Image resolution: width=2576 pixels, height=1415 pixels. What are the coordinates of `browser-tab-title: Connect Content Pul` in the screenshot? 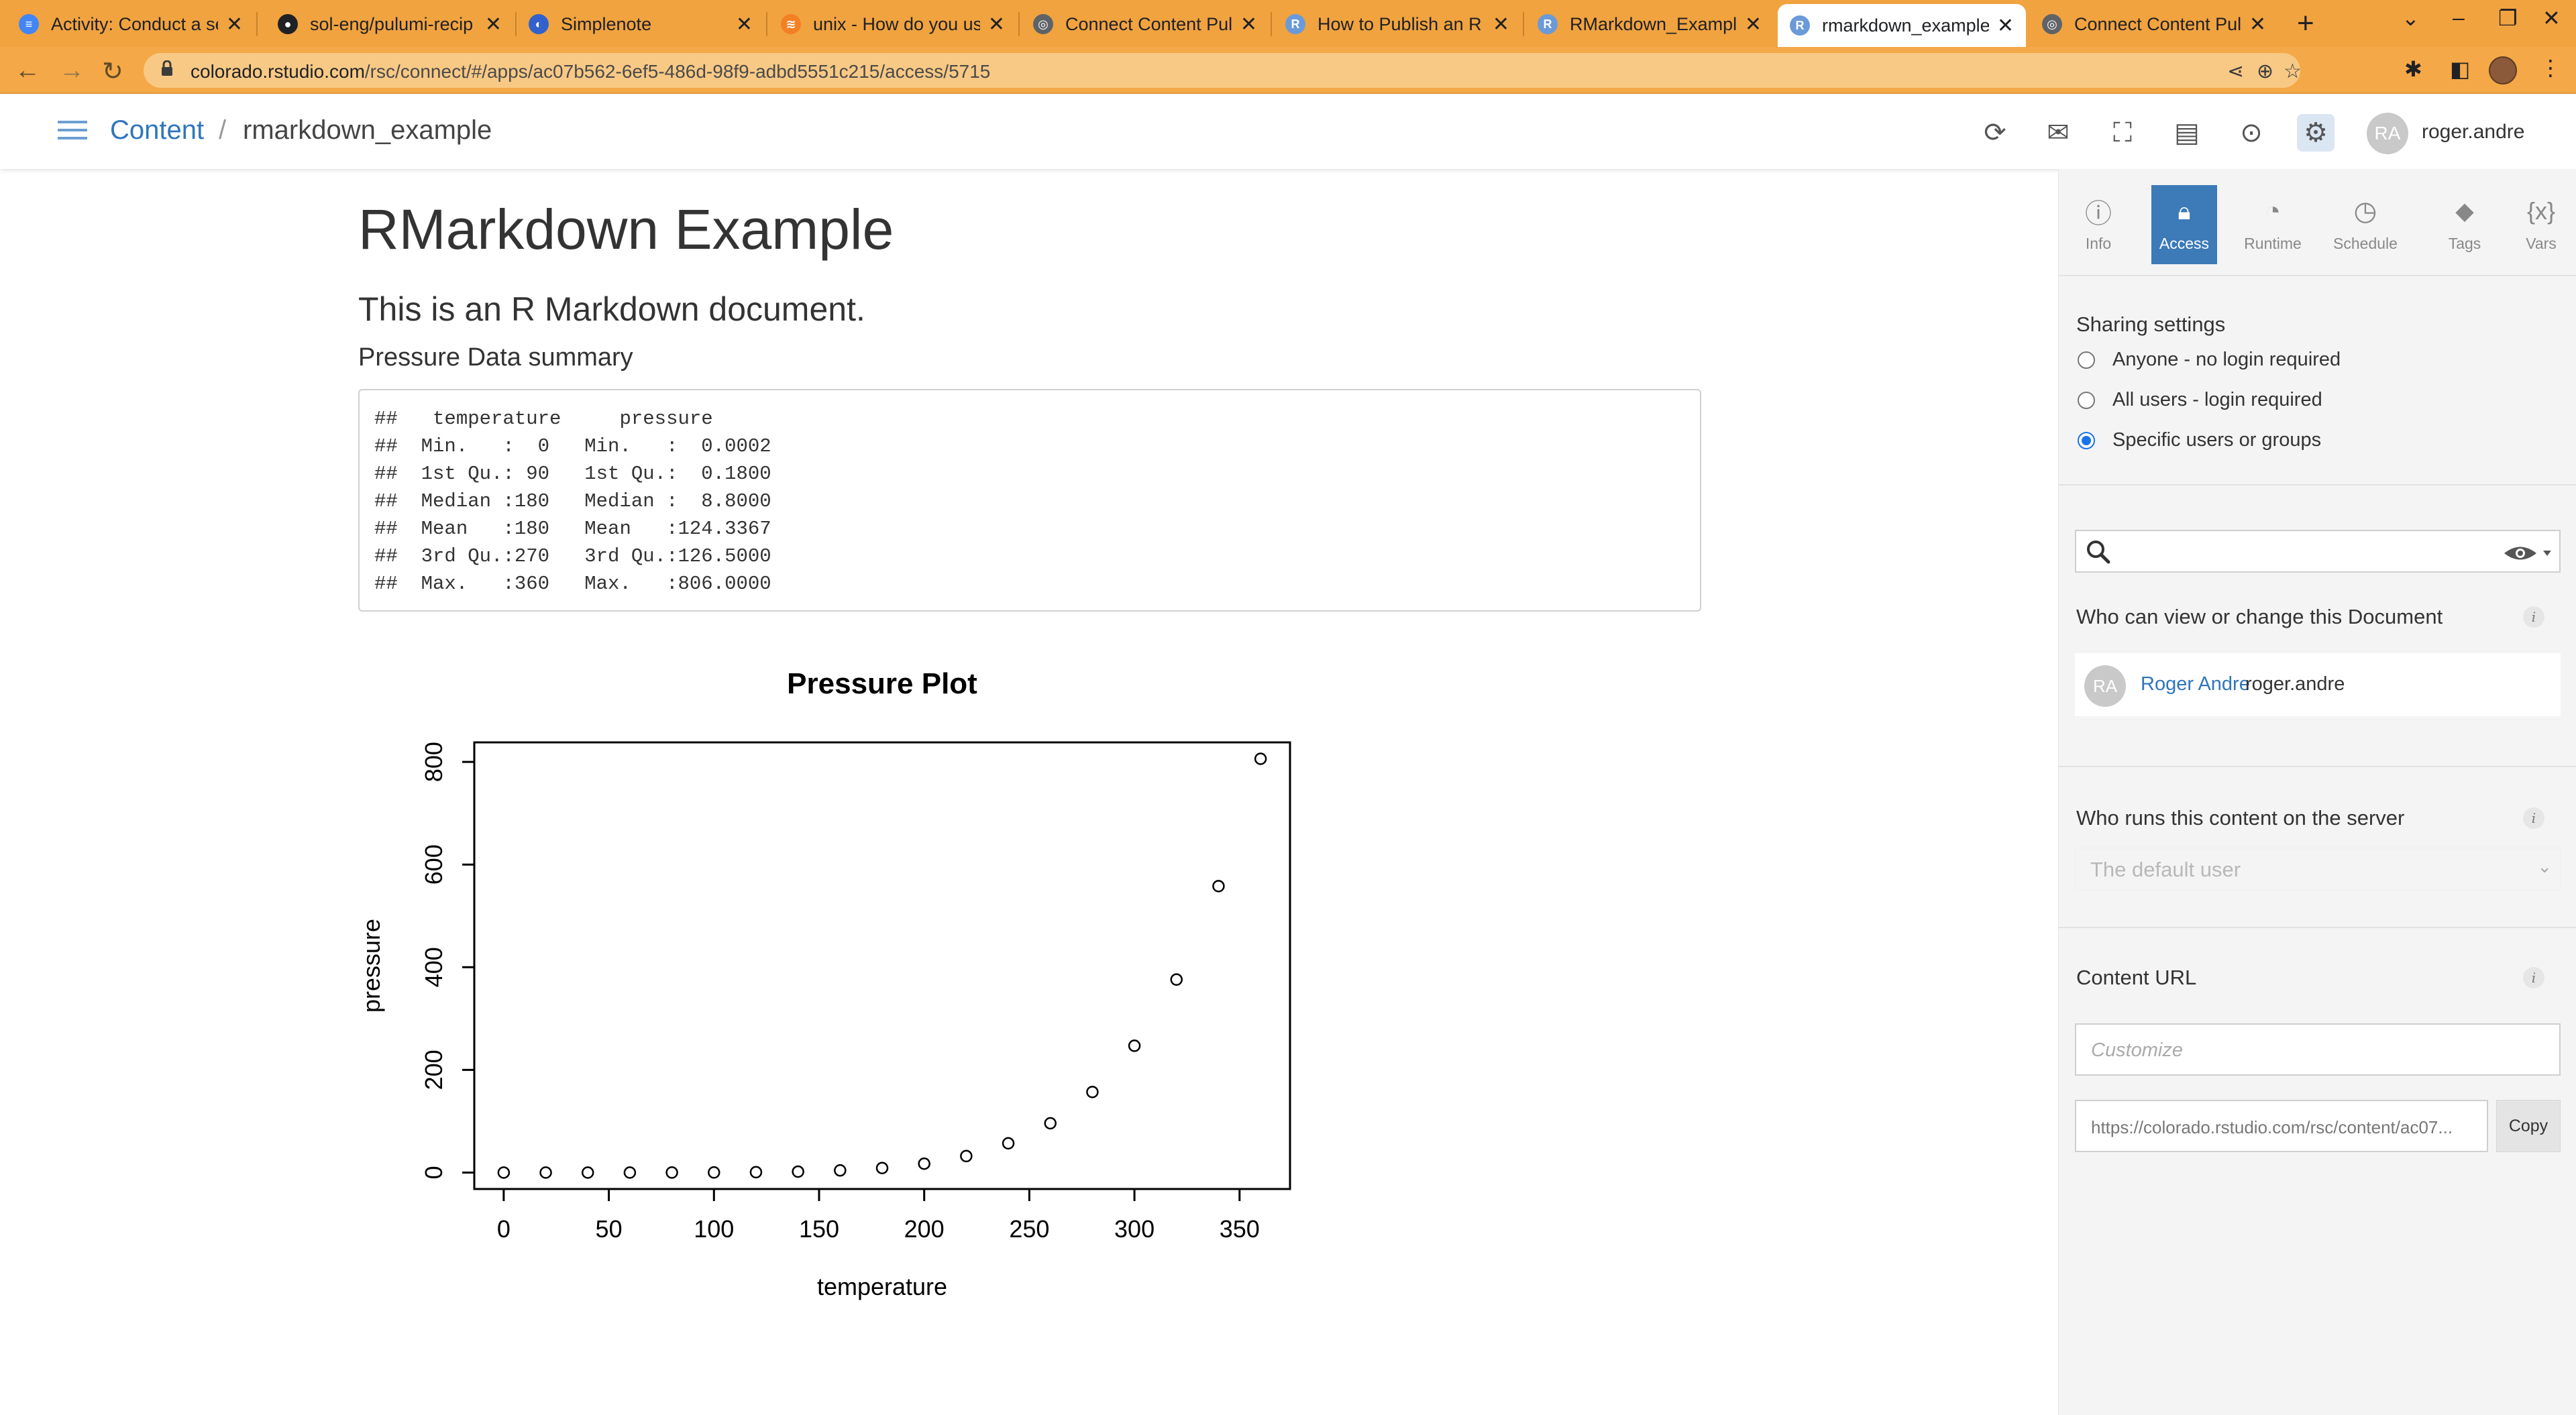 It's located at (1148, 23).